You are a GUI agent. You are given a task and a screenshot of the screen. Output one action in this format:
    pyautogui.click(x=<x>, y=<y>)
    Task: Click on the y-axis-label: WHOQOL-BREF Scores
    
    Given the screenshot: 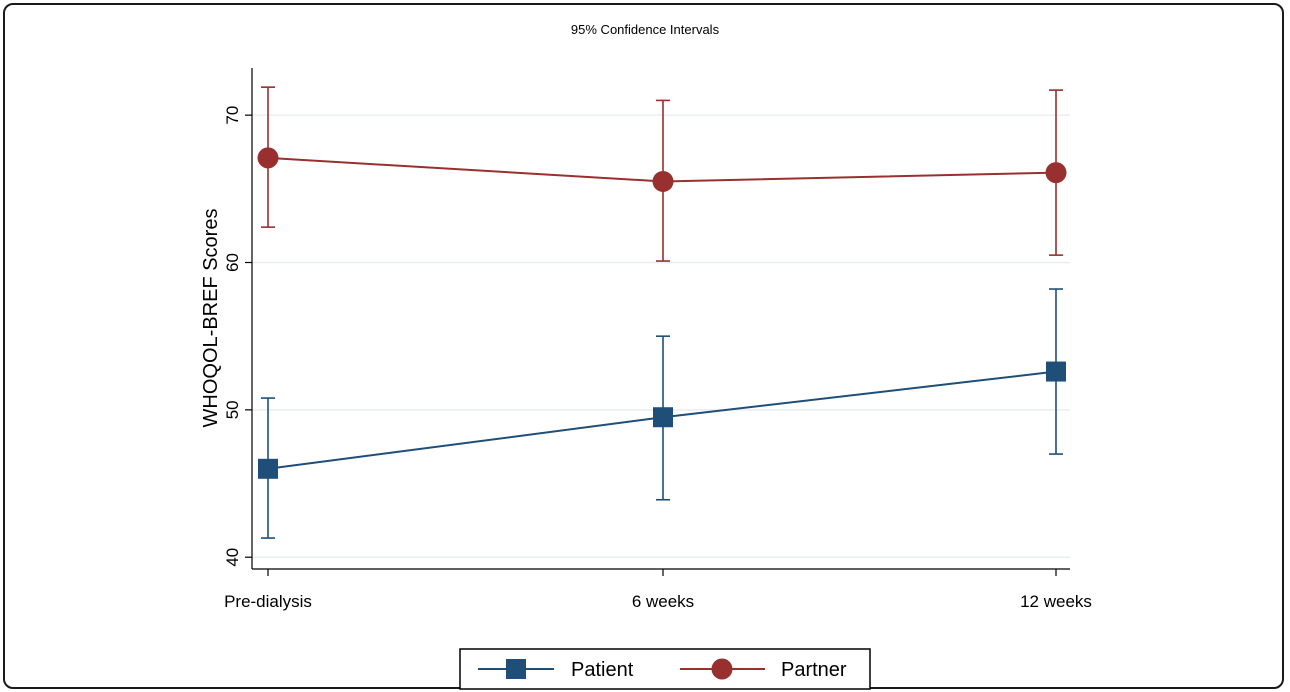 What is the action you would take?
    pyautogui.click(x=211, y=318)
    